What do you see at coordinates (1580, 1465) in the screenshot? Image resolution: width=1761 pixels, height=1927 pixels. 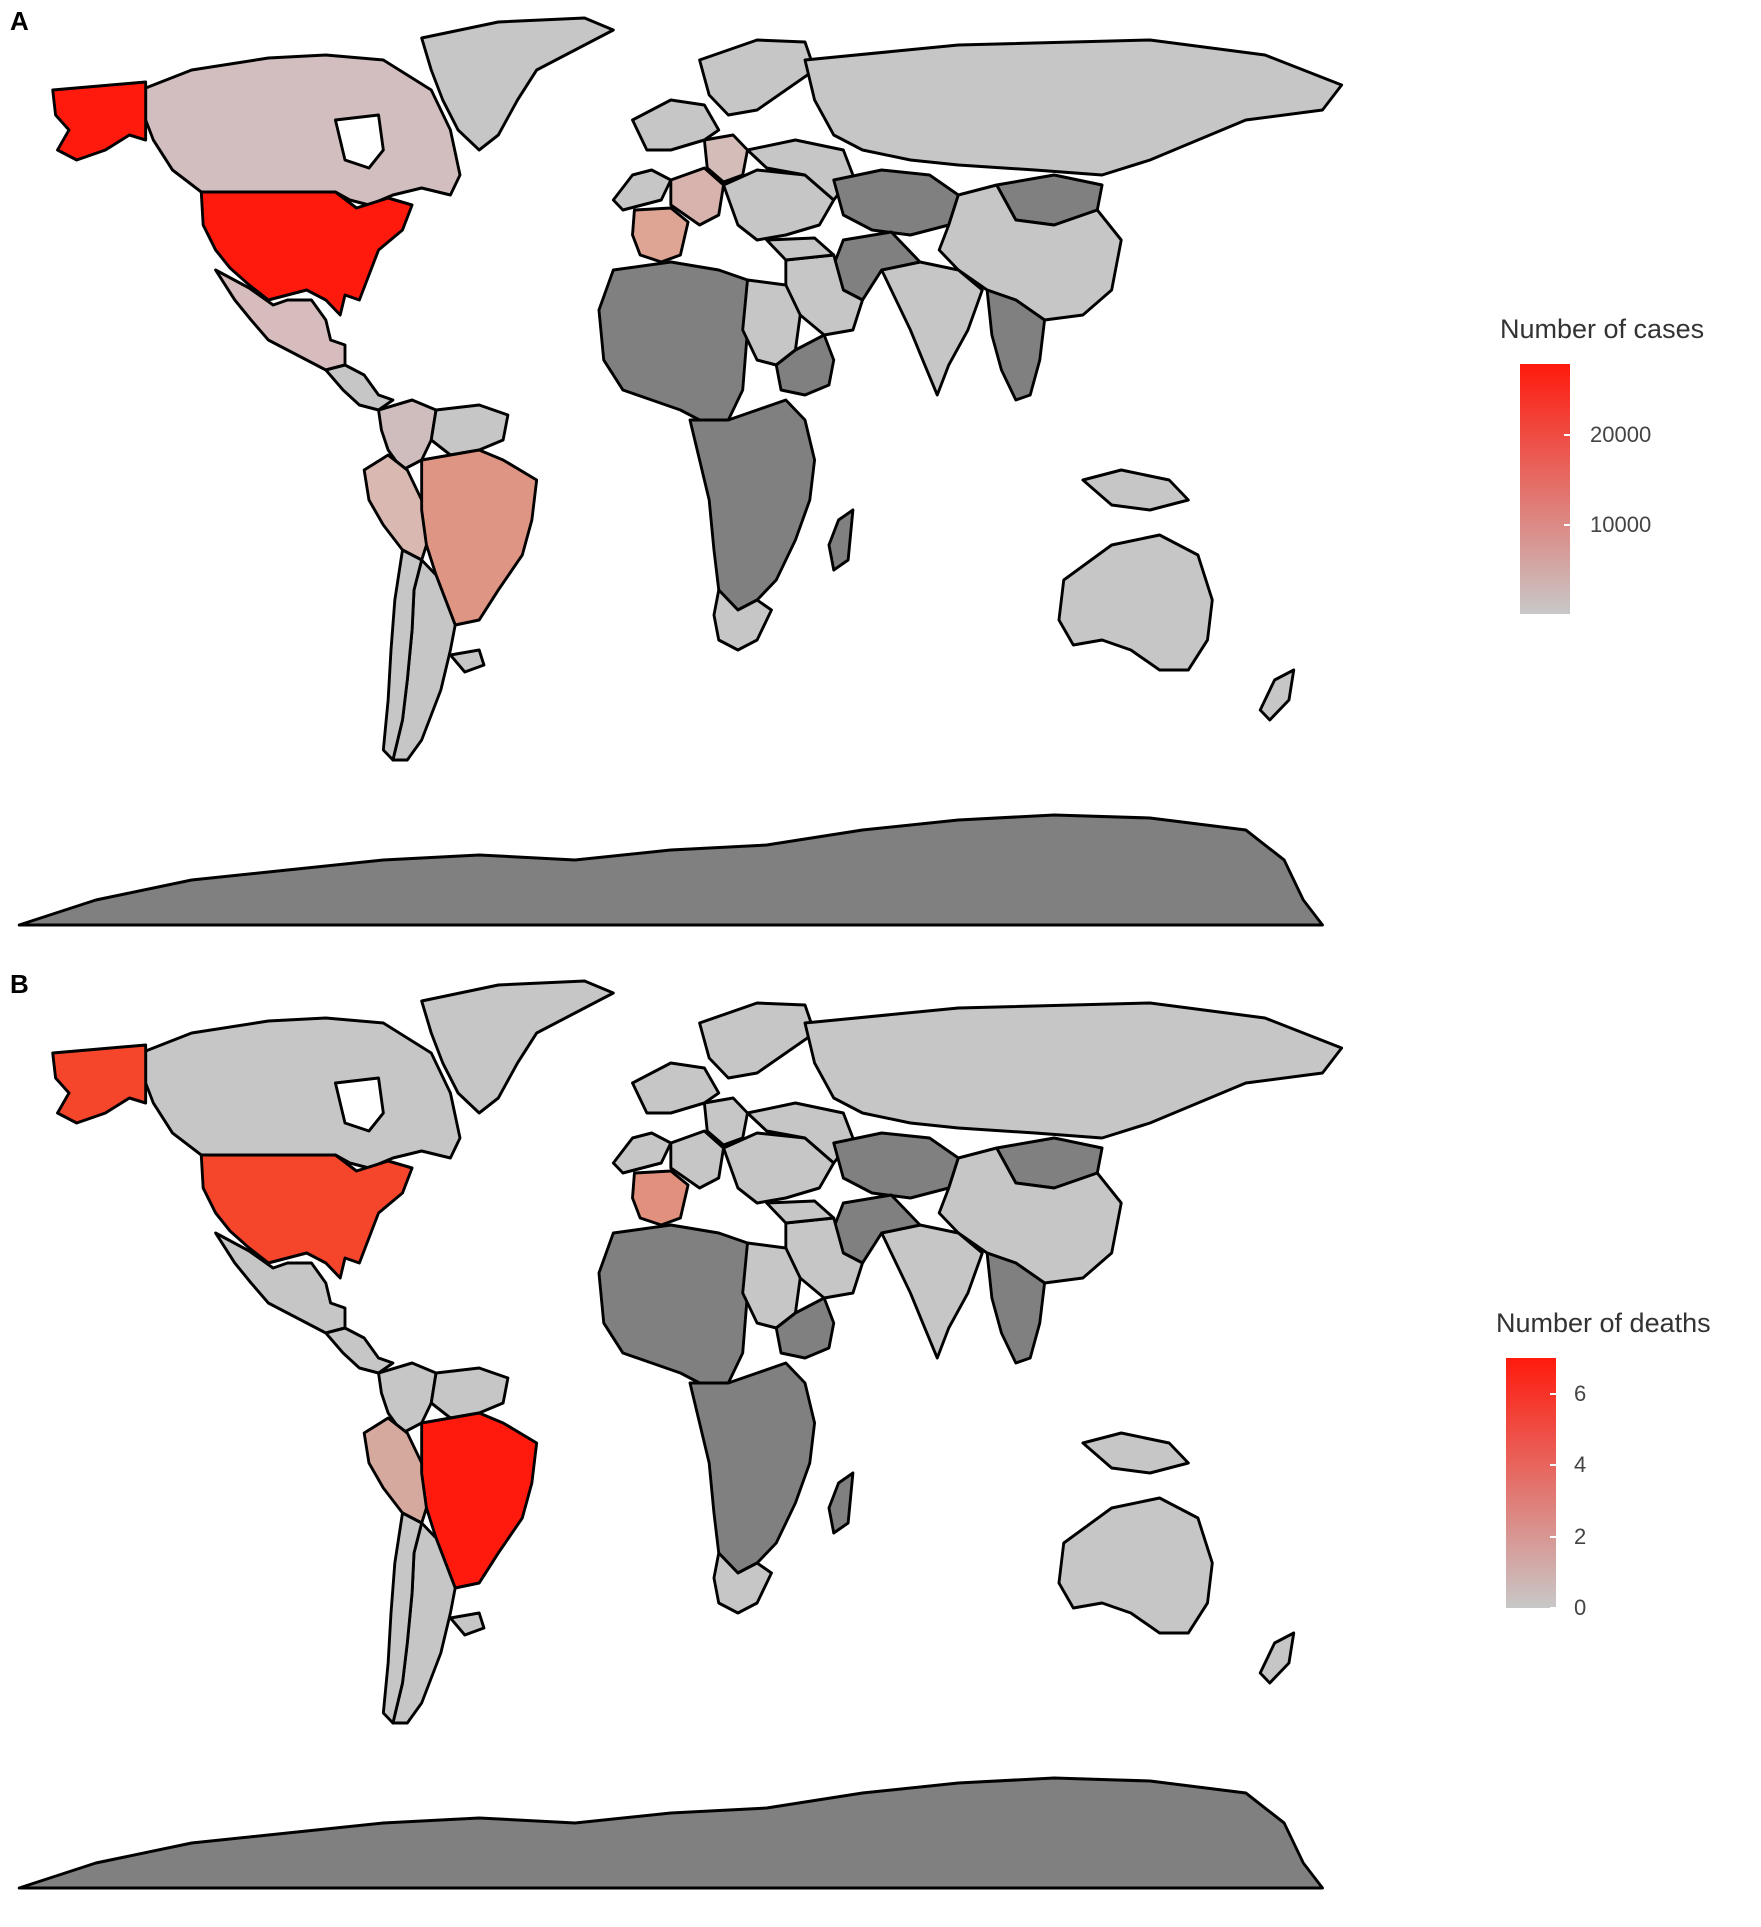 I see `legend-tick-label: 4` at bounding box center [1580, 1465].